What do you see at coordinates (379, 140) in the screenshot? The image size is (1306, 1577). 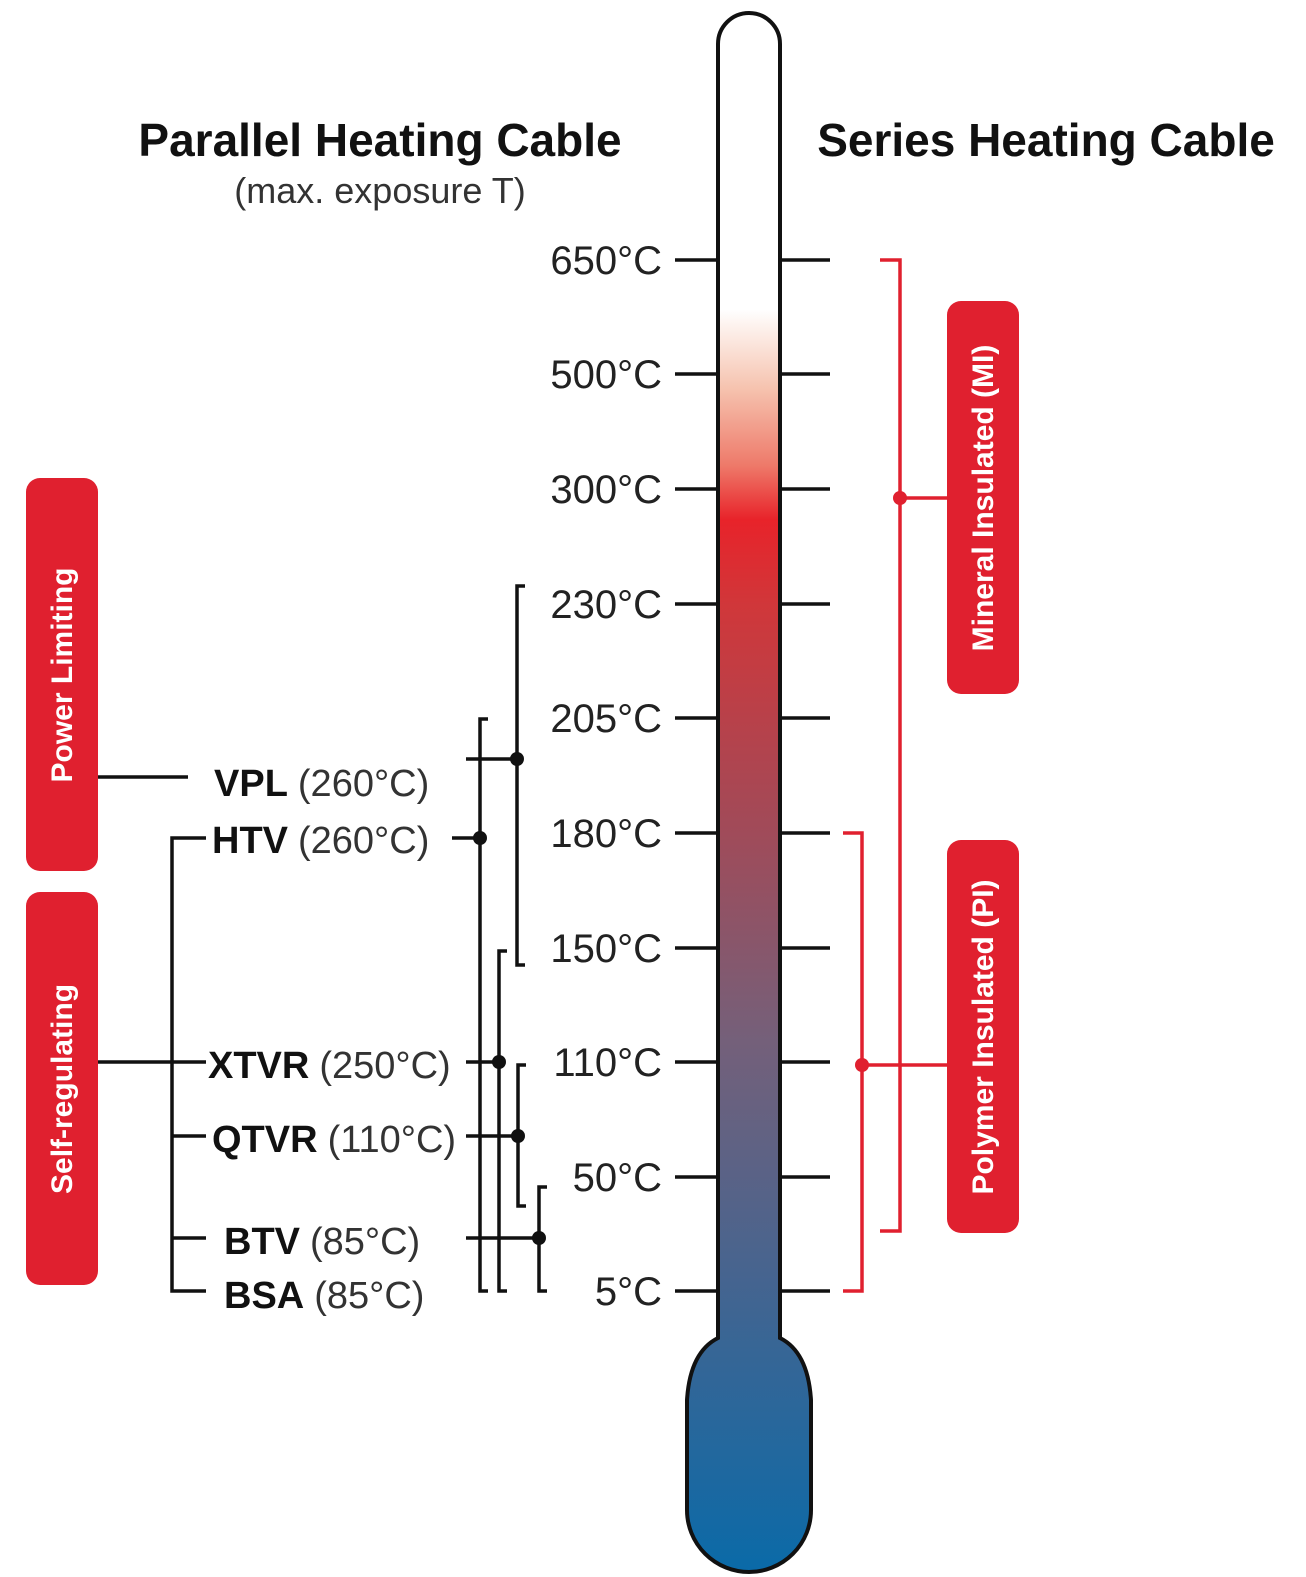 I see `parallel-title: Parallel Heating Cable` at bounding box center [379, 140].